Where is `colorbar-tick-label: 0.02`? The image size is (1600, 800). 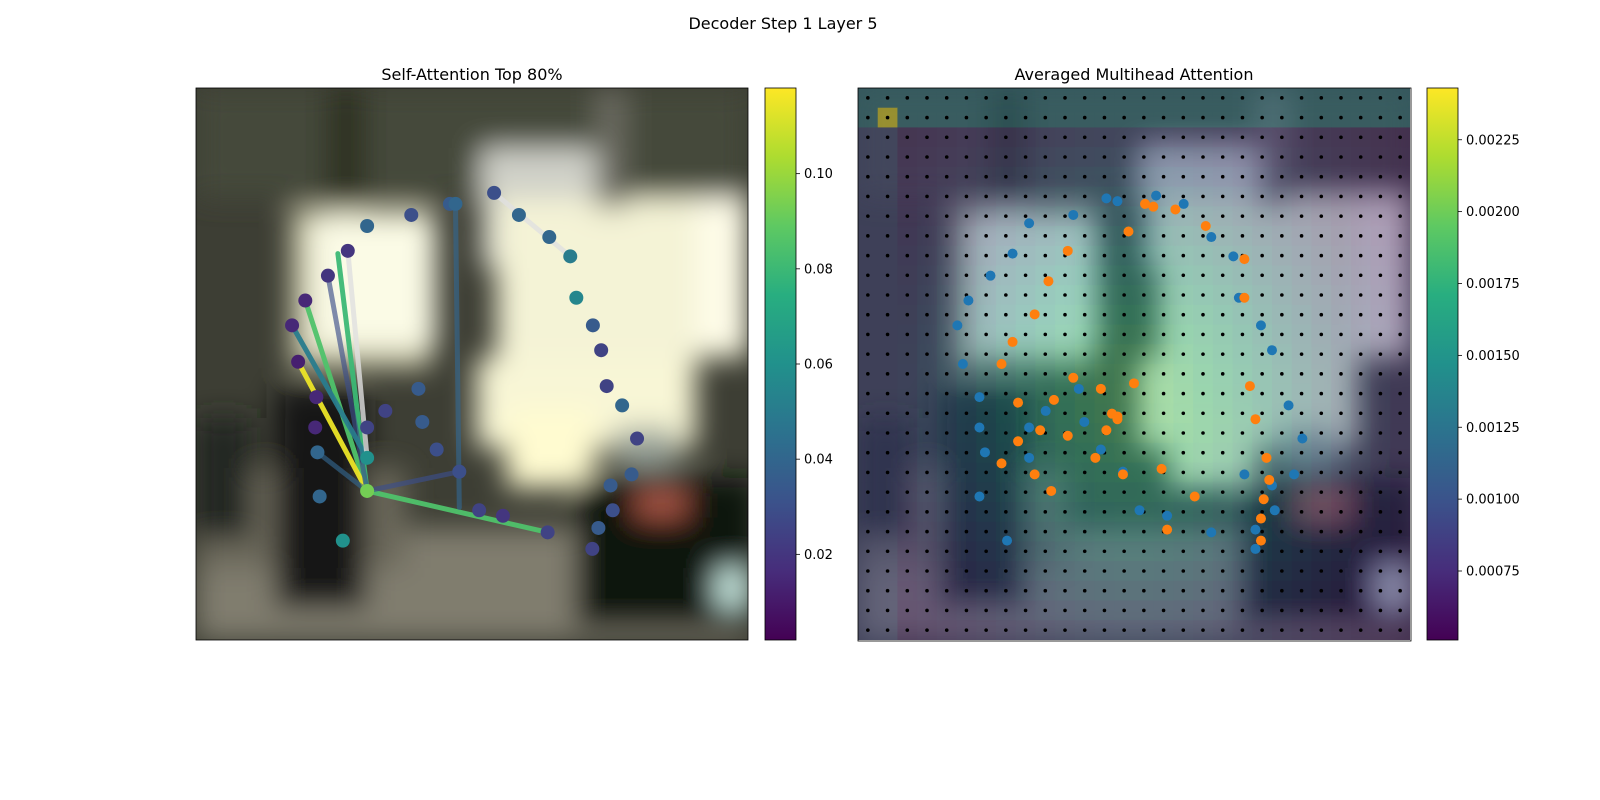 colorbar-tick-label: 0.02 is located at coordinates (818, 555).